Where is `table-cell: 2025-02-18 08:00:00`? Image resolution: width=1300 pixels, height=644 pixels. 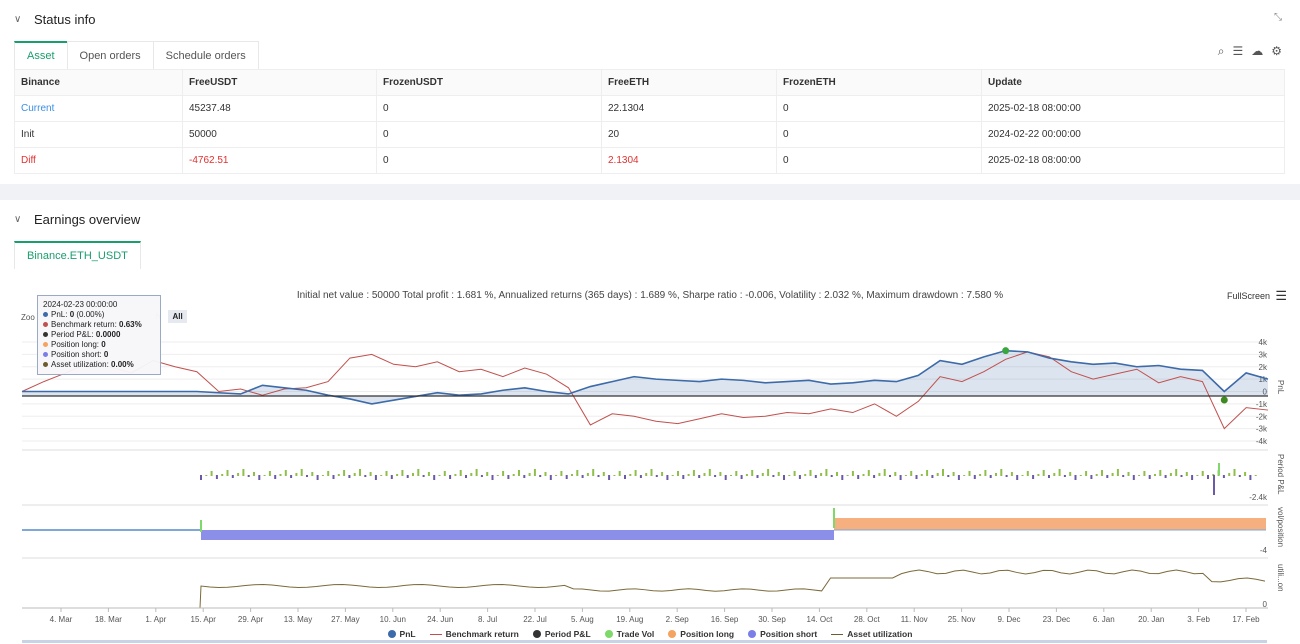
table-cell: 2025-02-18 08:00:00 is located at coordinates (1133, 108).